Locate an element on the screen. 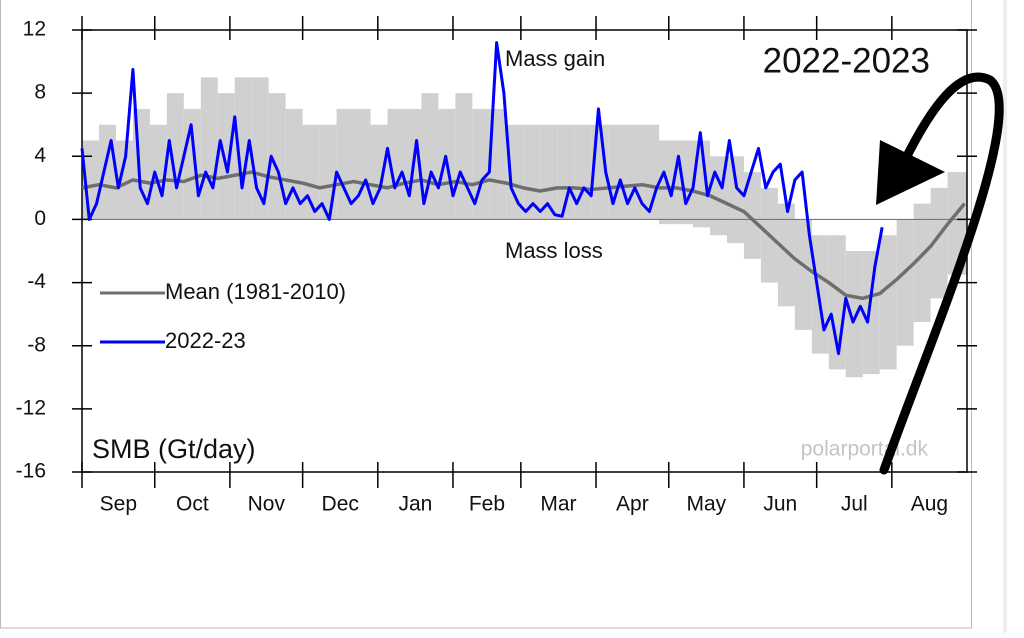  y-tick-label: -8 is located at coordinates (36, 344).